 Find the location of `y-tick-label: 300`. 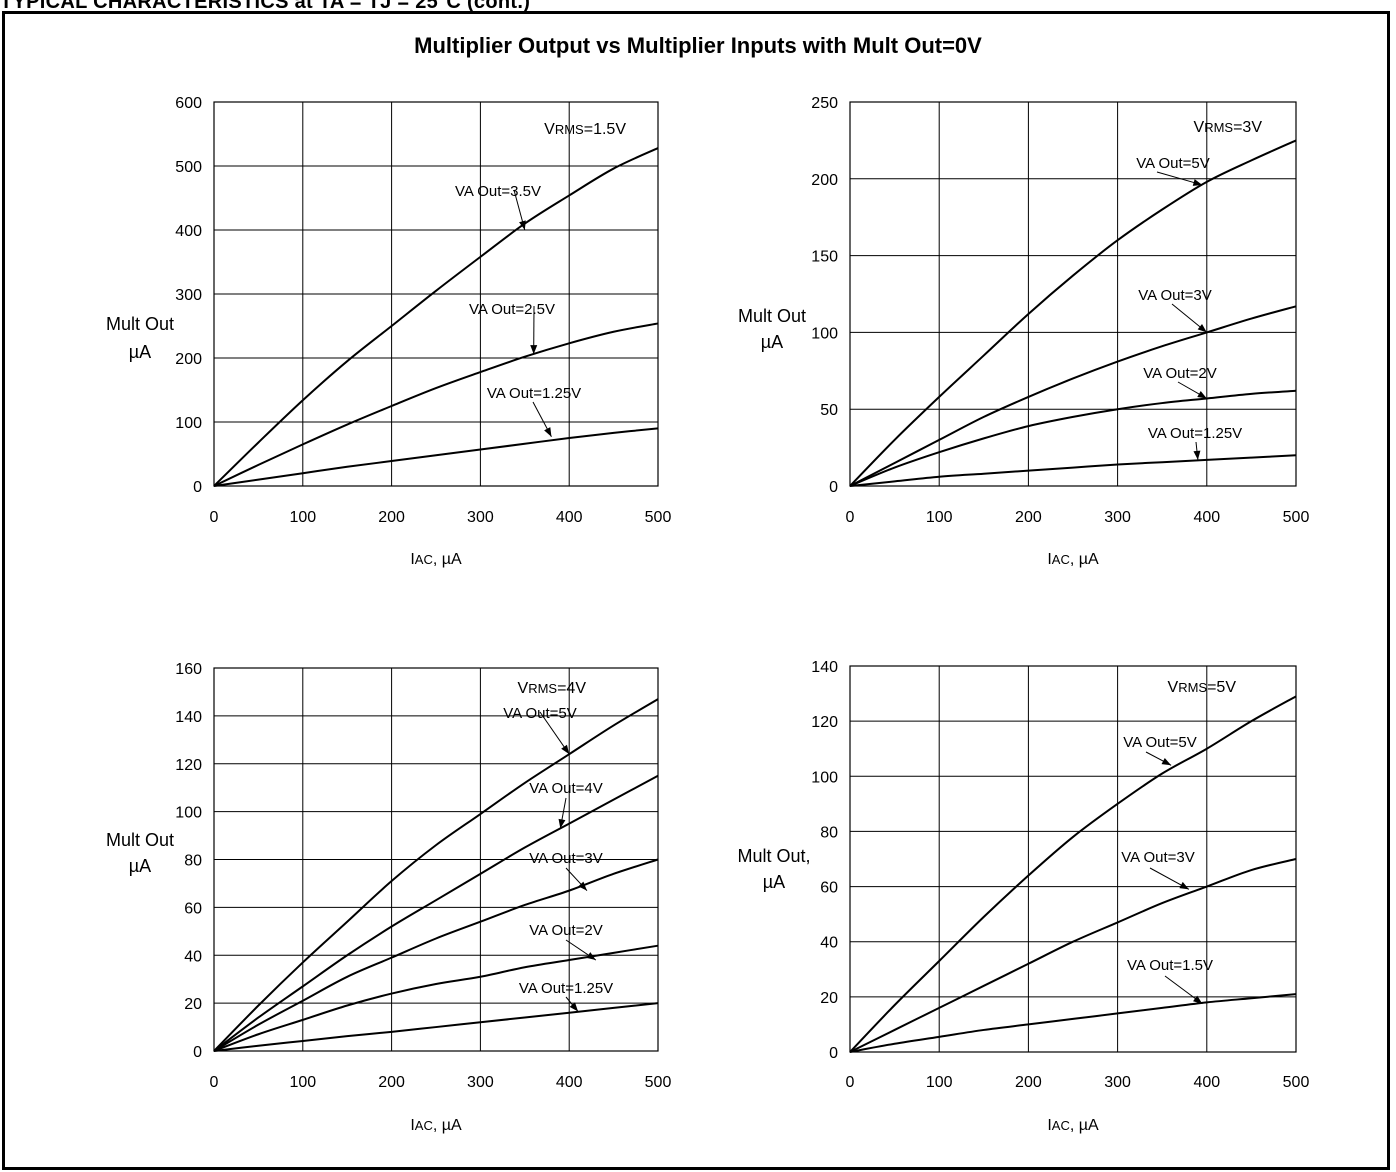

y-tick-label: 300 is located at coordinates (188, 295).